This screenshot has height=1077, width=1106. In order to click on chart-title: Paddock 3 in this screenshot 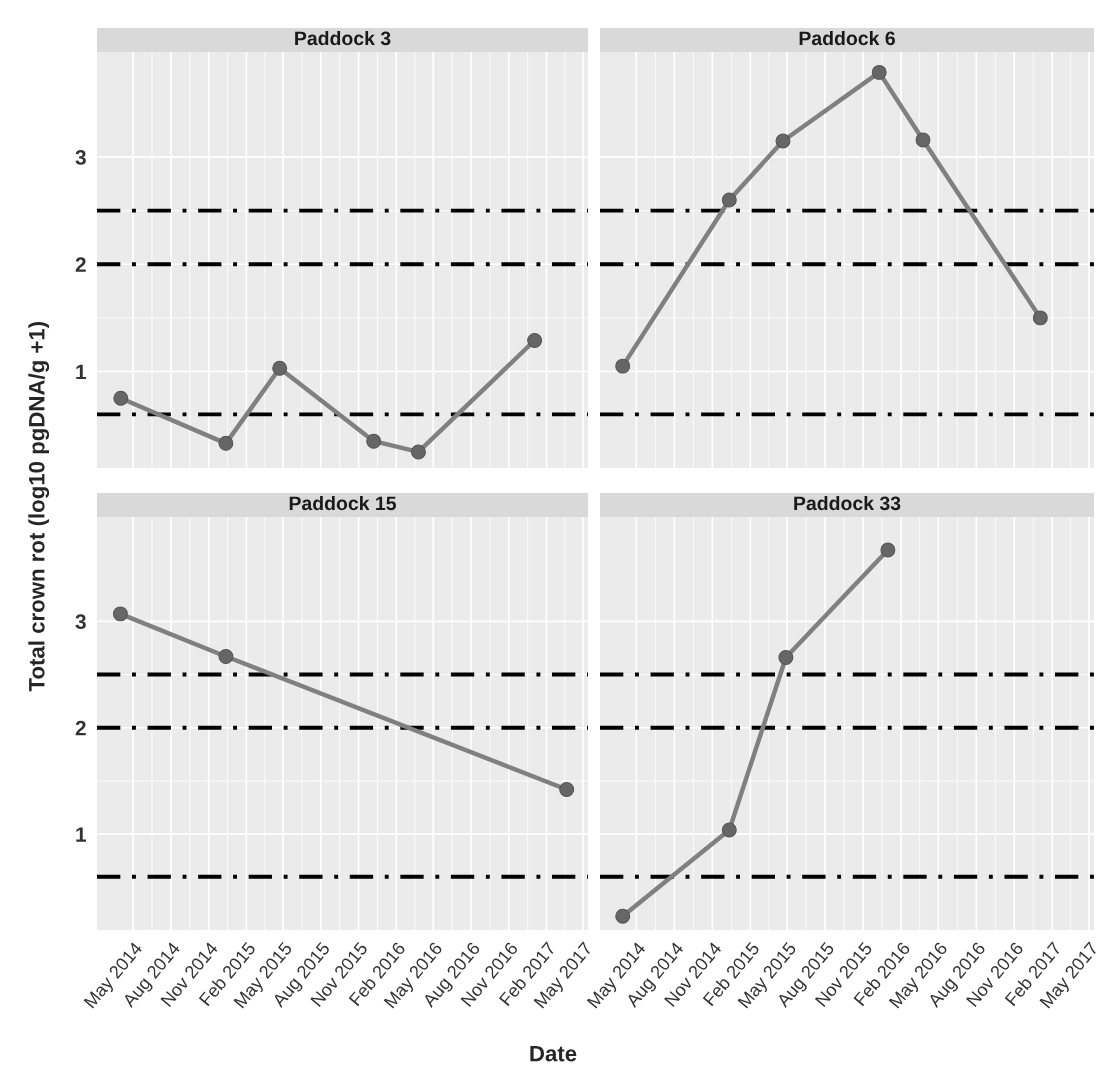, I will do `click(343, 38)`.